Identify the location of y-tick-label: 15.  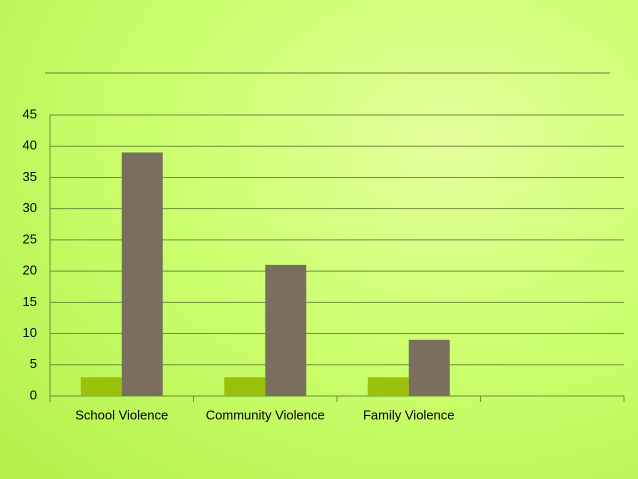
(30, 301).